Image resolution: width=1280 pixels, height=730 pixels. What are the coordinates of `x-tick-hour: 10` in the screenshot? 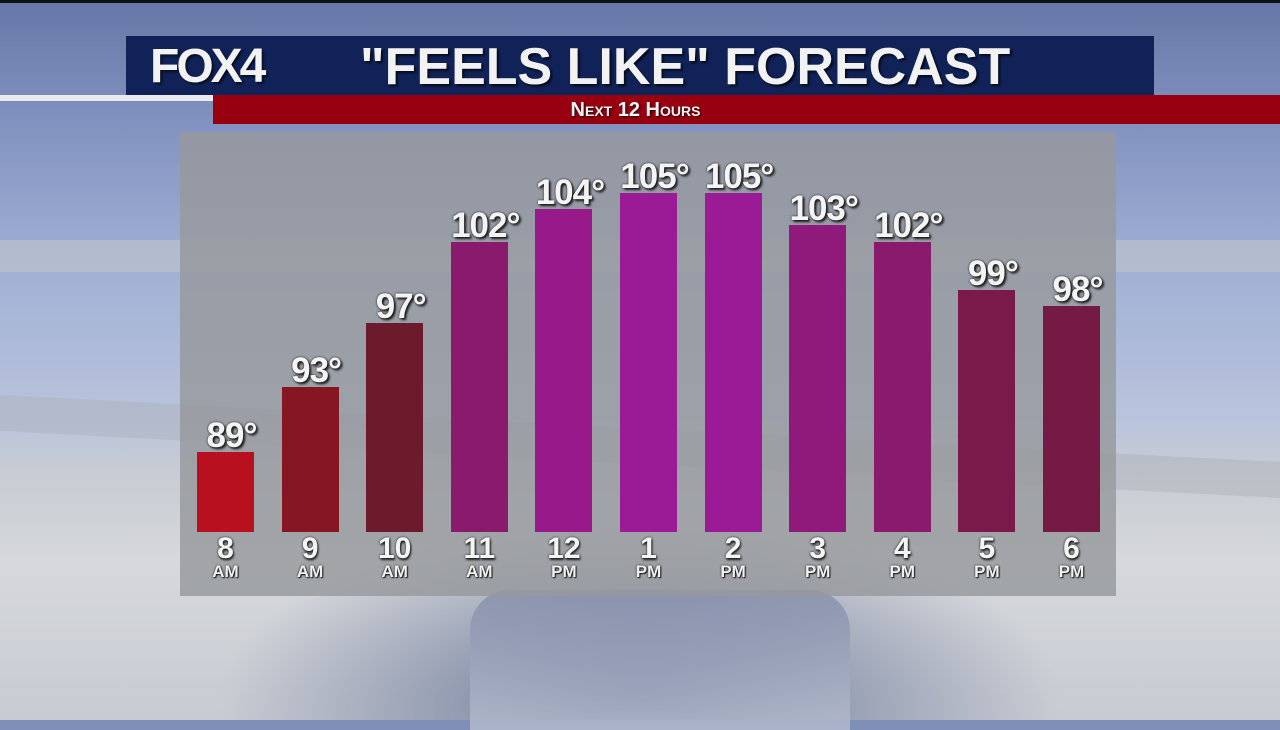 It's located at (395, 548).